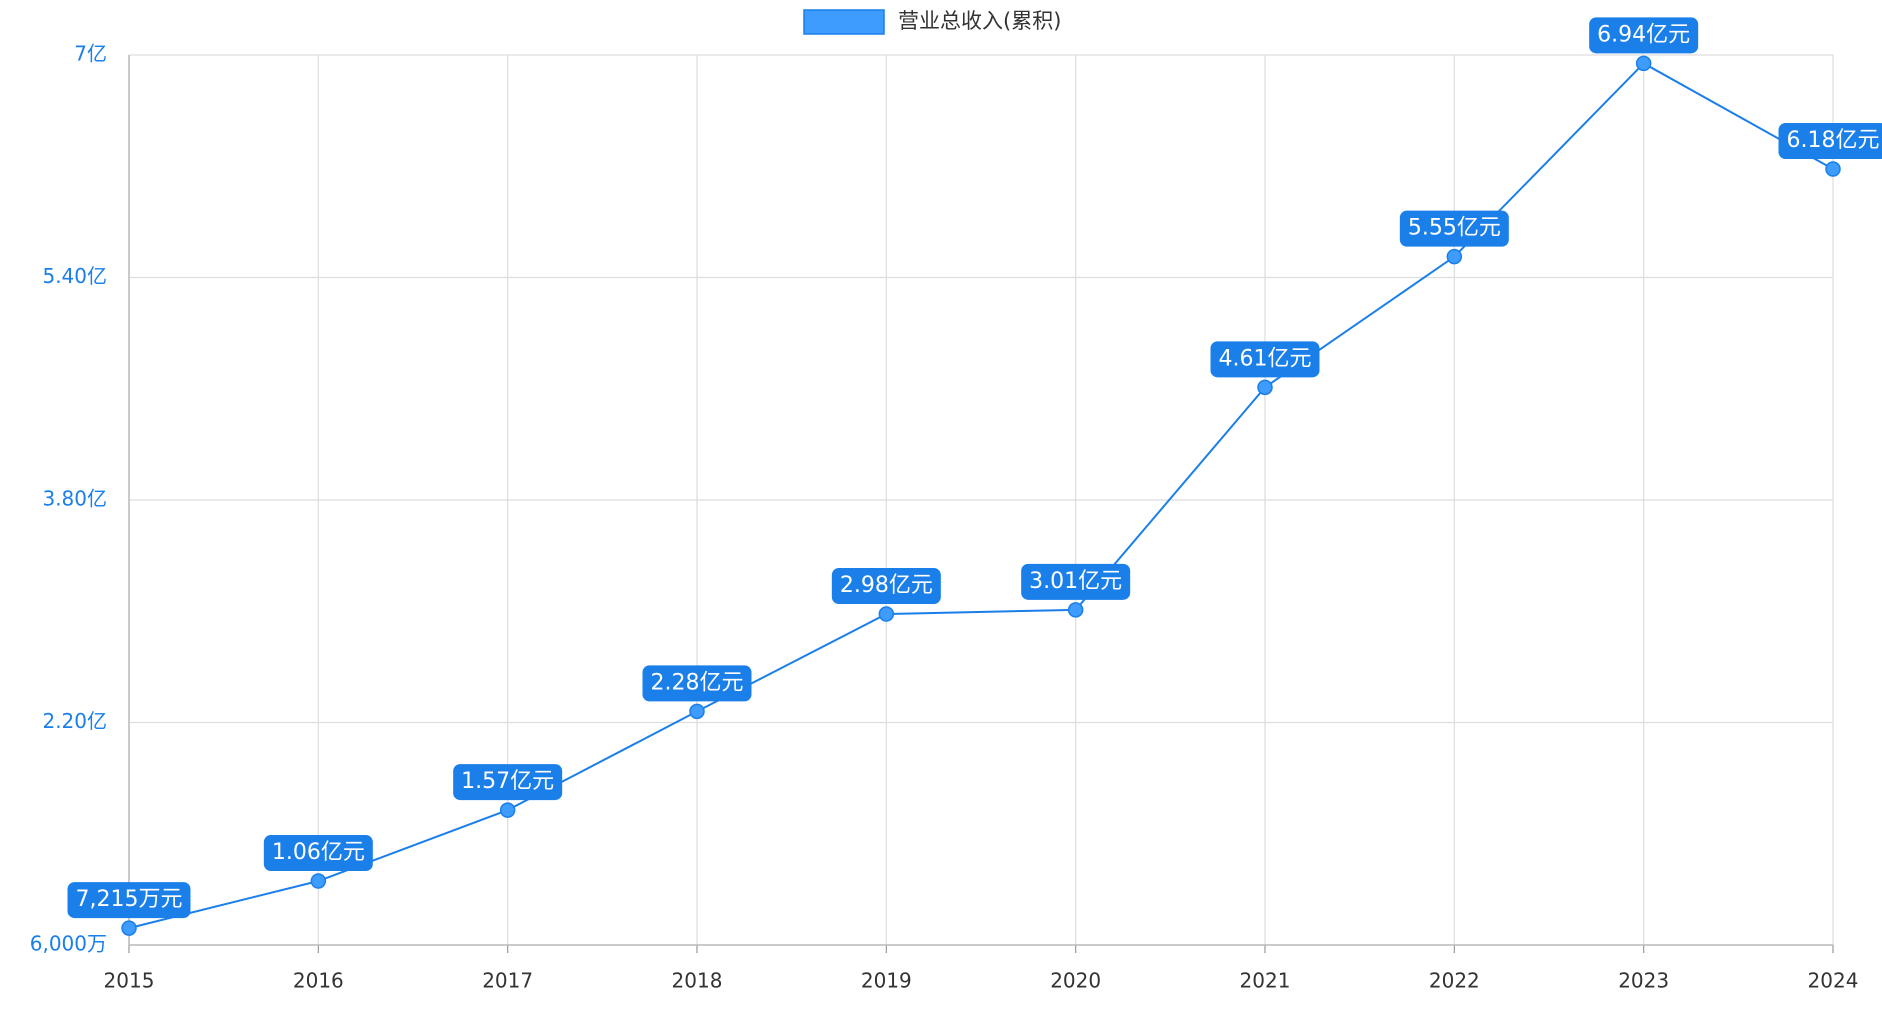 The height and width of the screenshot is (1010, 1882). I want to click on data-label: 1.57亿元, so click(508, 782).